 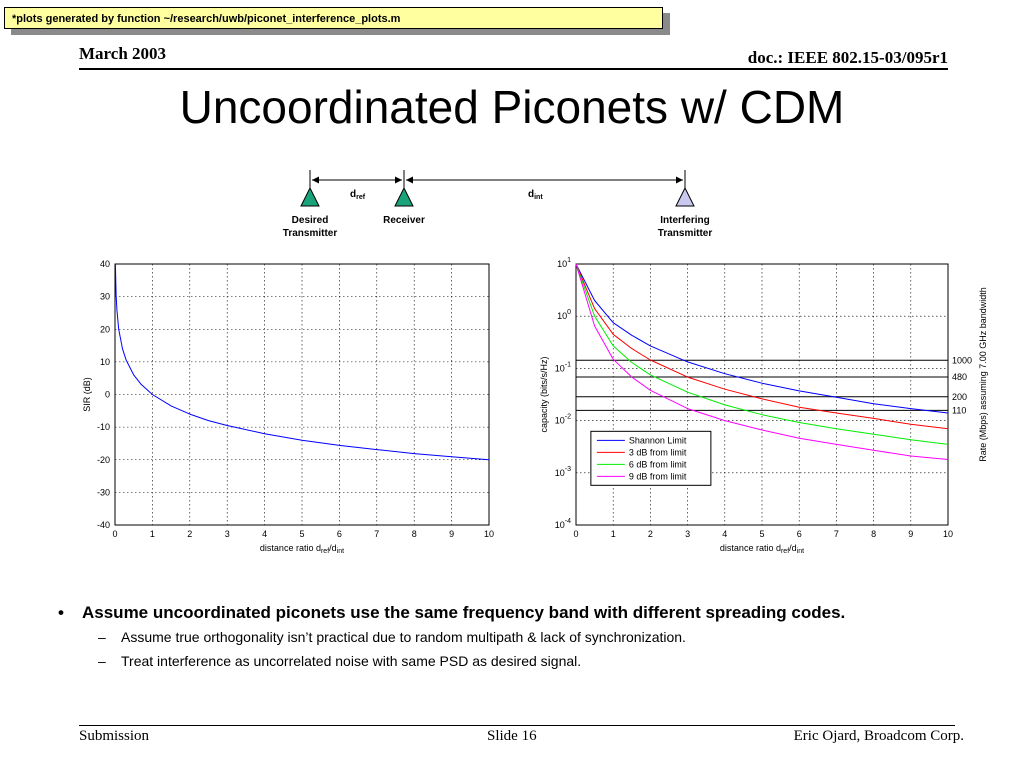 I want to click on rate-label: 480, so click(x=959, y=377).